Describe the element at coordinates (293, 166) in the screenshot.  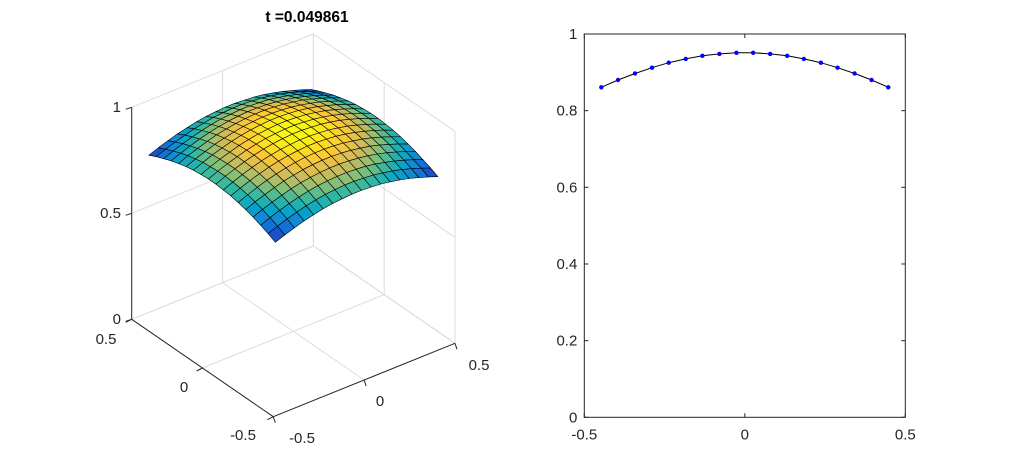
I see `surface-mesh` at that location.